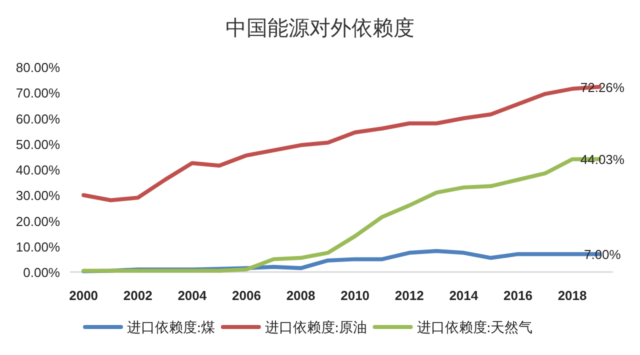  I want to click on legend-label: 进口依赖度:原油, so click(315, 328).